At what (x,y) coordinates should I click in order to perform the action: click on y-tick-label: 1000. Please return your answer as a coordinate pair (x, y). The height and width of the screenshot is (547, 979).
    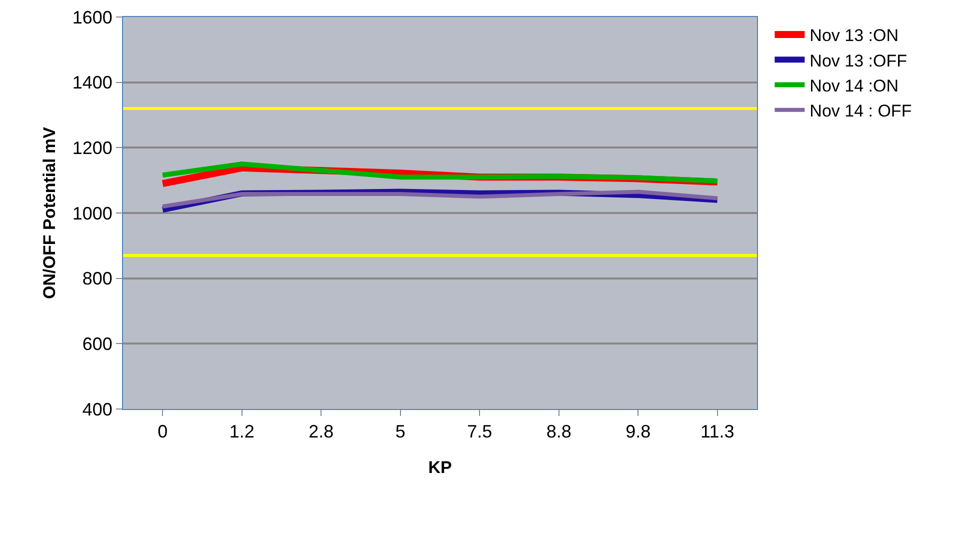
    Looking at the image, I should click on (92, 213).